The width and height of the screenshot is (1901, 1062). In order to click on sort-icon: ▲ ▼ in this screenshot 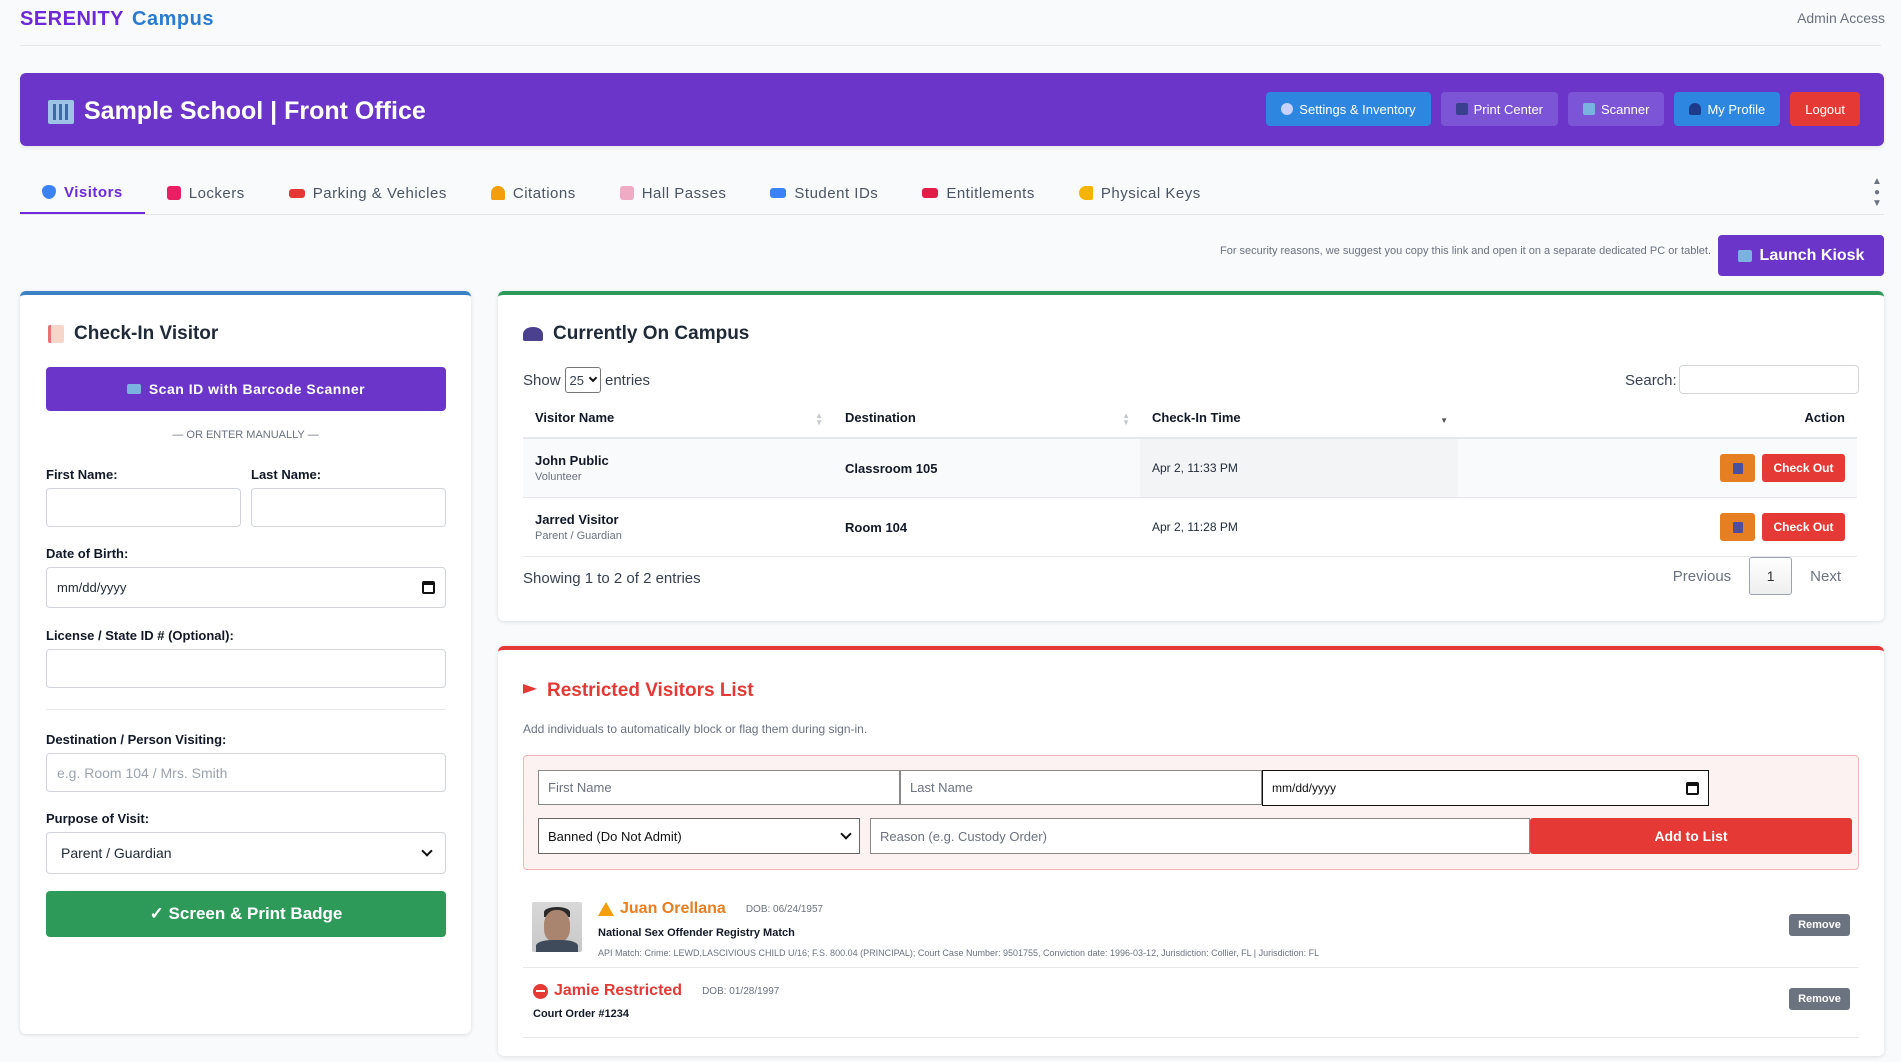, I will do `click(819, 419)`.